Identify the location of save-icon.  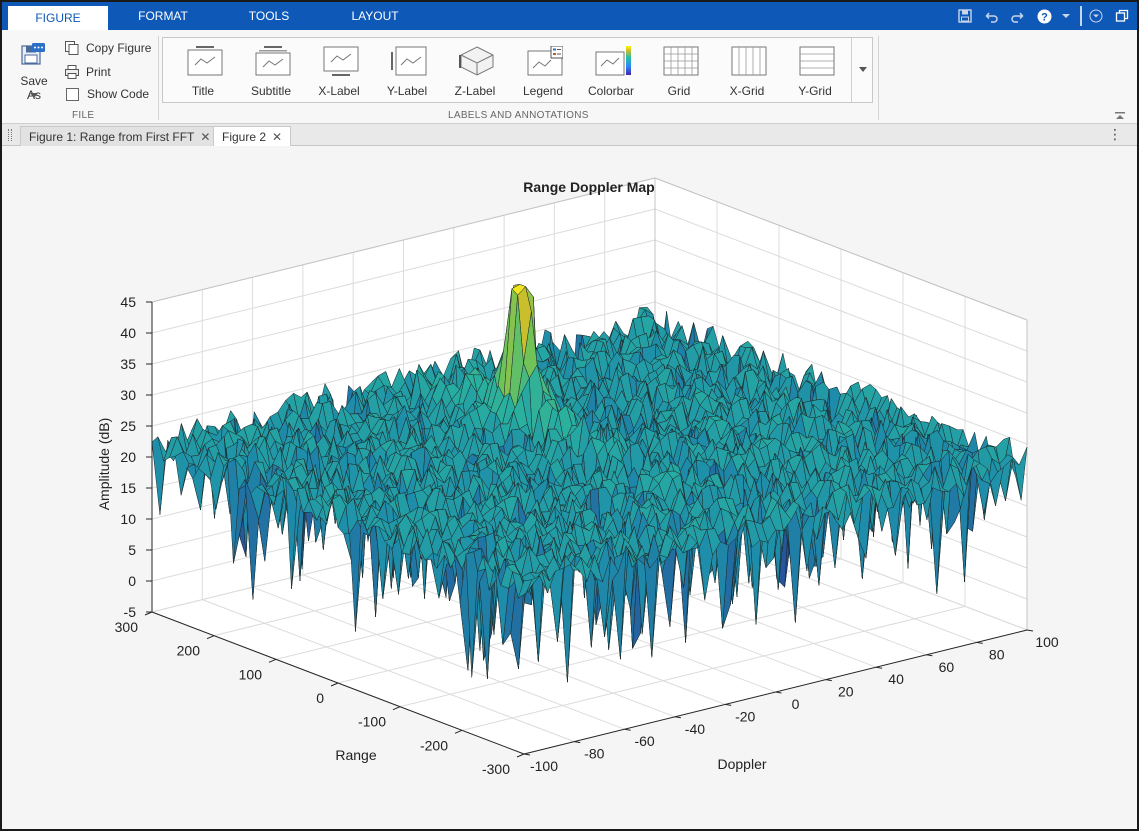
(965, 16).